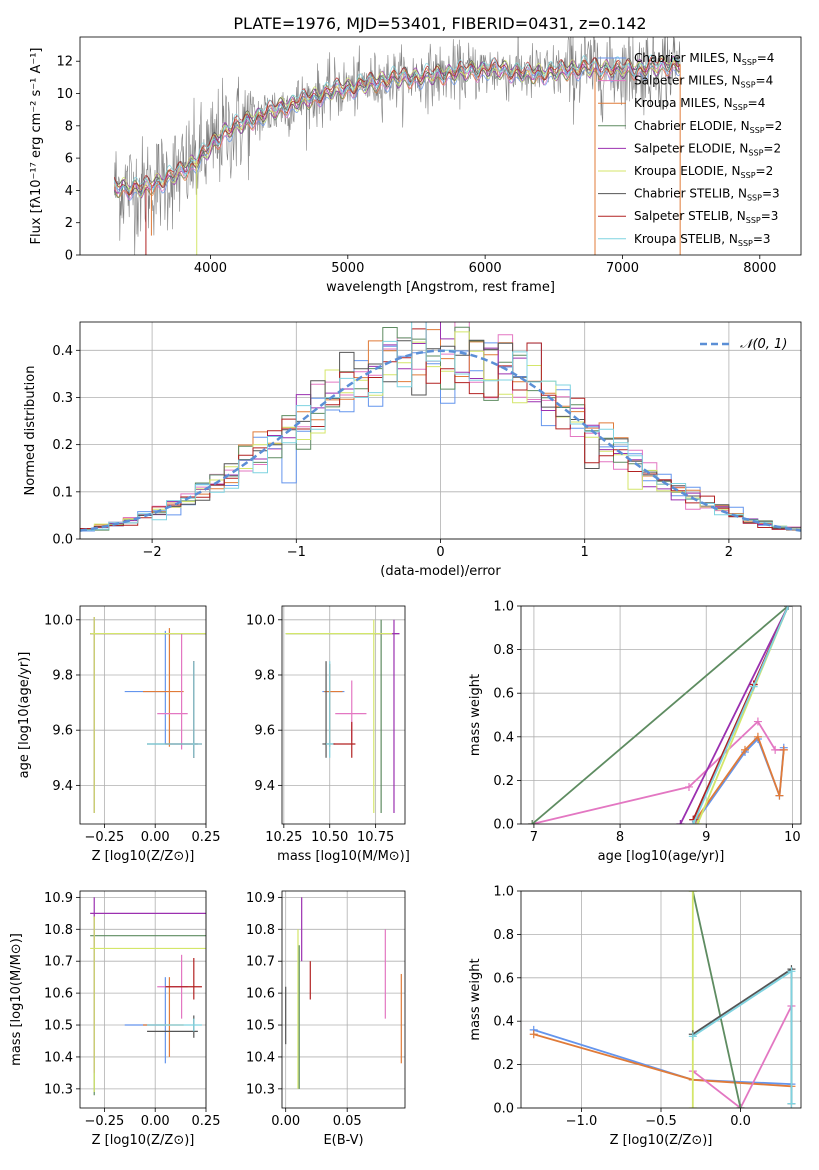  What do you see at coordinates (283, 837) in the screenshot?
I see `x-tick-label: 10.25` at bounding box center [283, 837].